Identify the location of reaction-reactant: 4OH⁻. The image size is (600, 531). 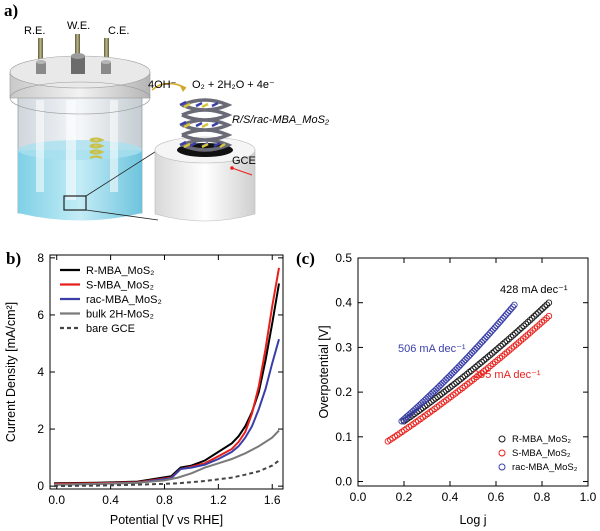
(162, 85).